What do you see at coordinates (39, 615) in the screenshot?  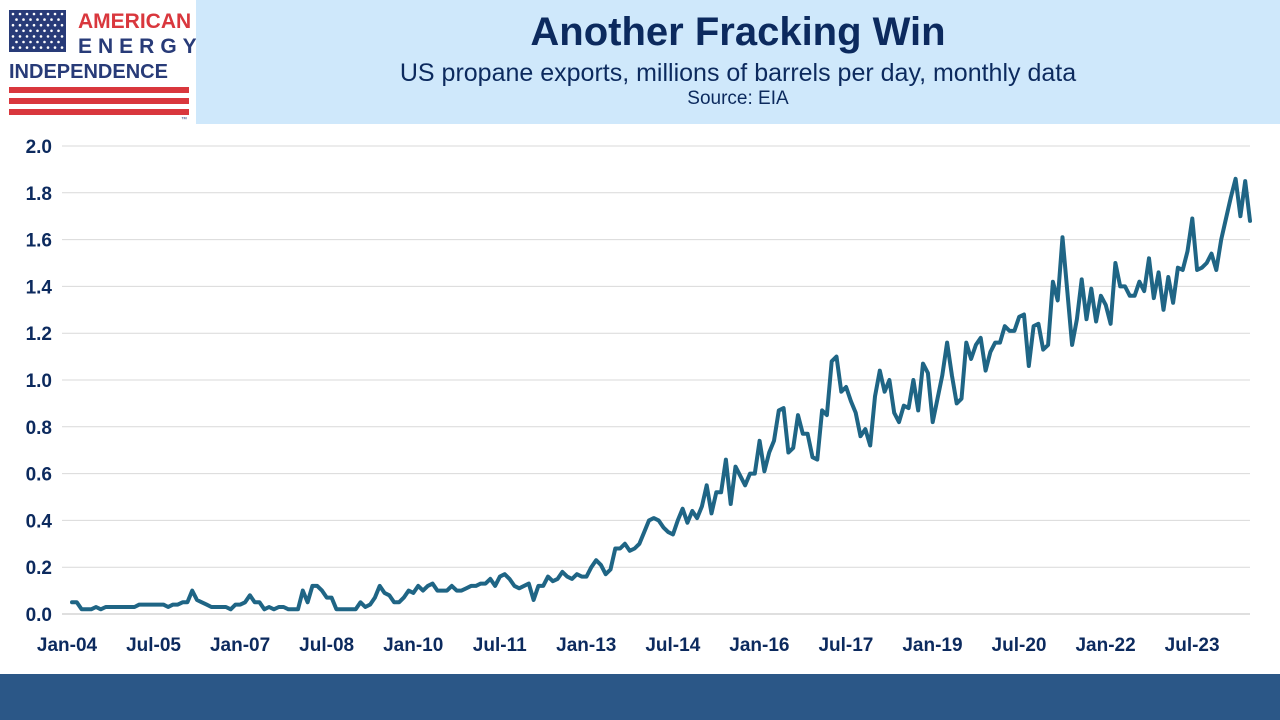 I see `y-tick-label: 0.0` at bounding box center [39, 615].